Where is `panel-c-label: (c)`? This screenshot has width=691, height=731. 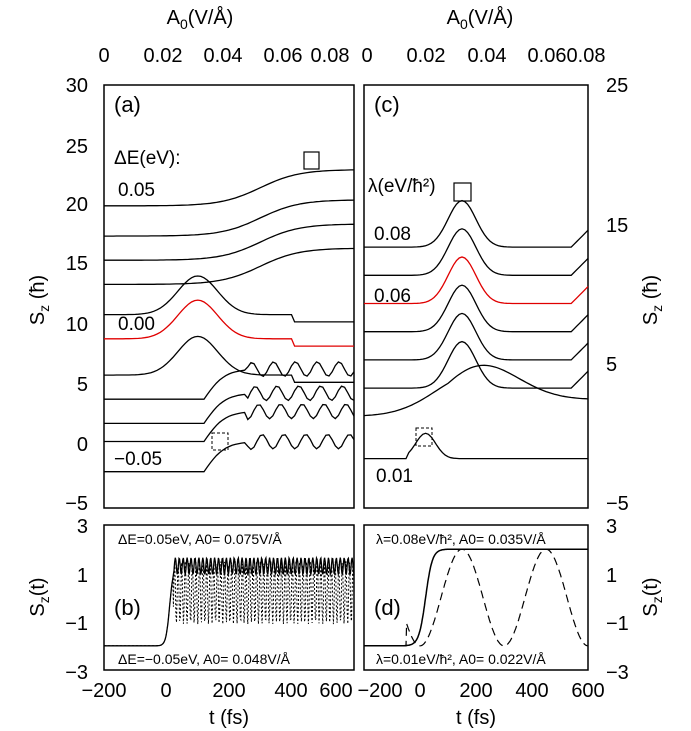 panel-c-label: (c) is located at coordinates (387, 104).